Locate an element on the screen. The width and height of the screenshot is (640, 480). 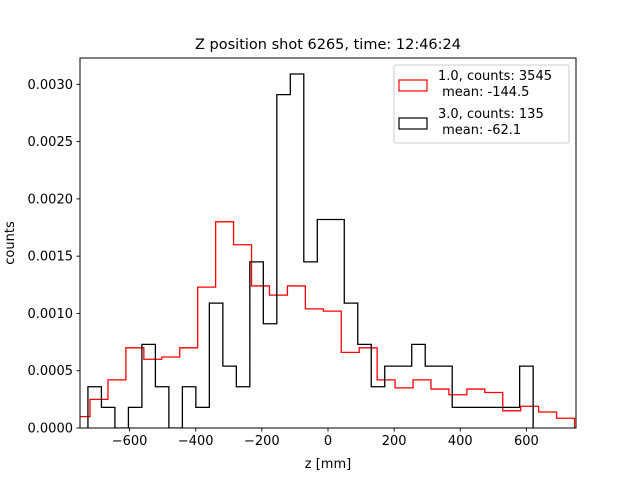
y-tick-label: 0.0000 is located at coordinates (51, 429).